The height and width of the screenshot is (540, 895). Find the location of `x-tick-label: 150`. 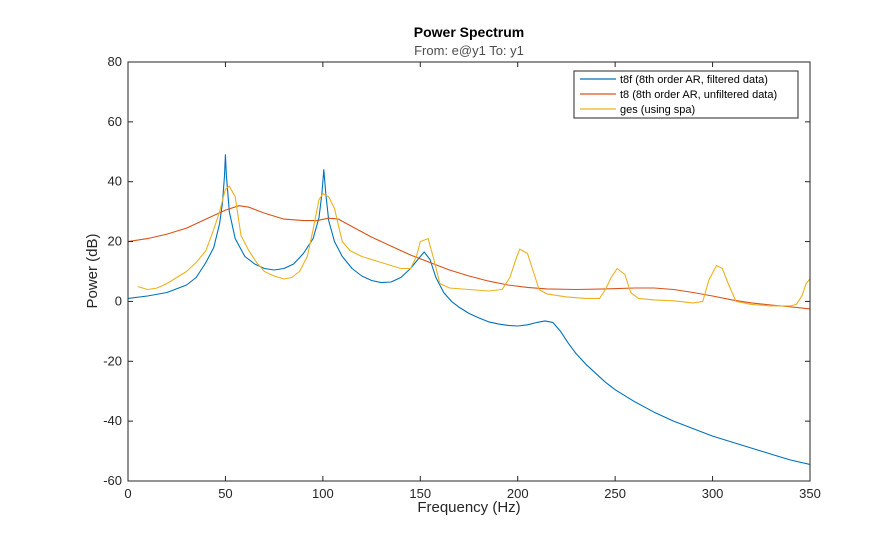

x-tick-label: 150 is located at coordinates (420, 493).